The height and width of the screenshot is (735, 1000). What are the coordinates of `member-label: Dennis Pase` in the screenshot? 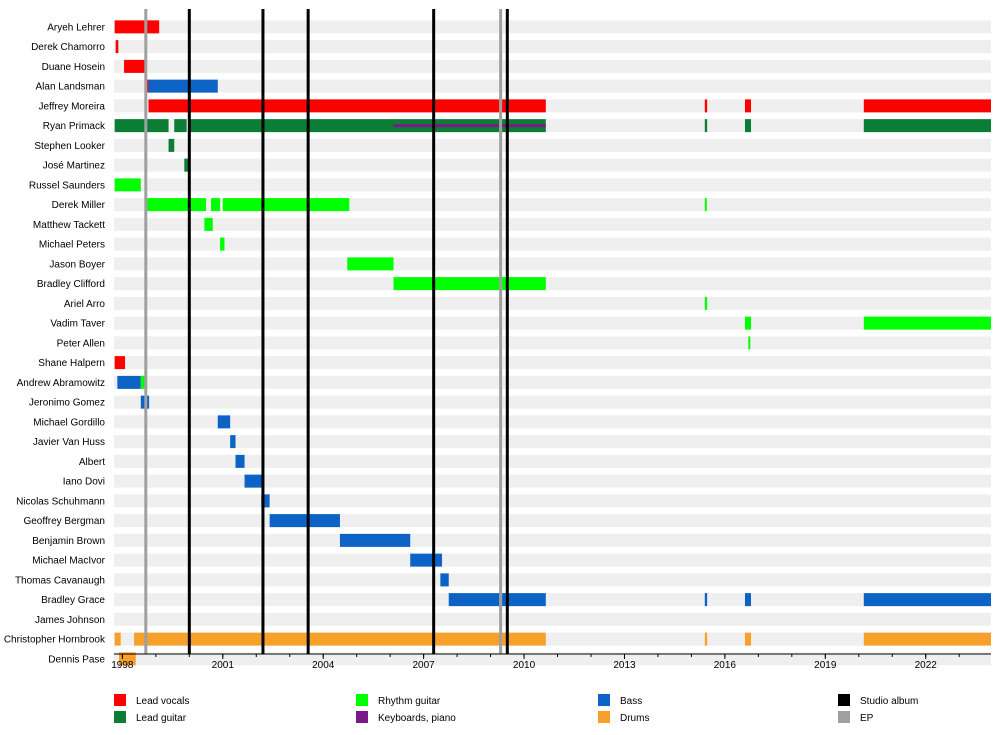 It's located at (76, 659).